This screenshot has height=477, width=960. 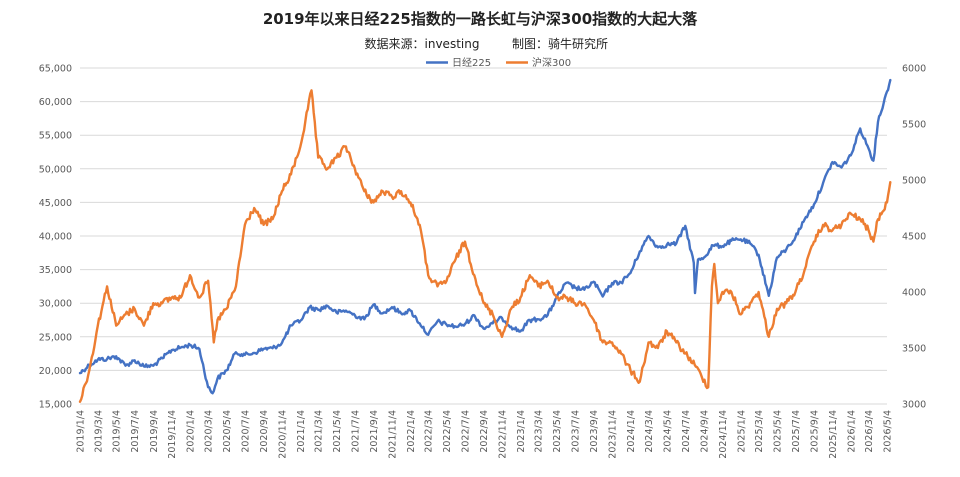 I want to click on x-tick-label: 2022/7/4, so click(x=466, y=431).